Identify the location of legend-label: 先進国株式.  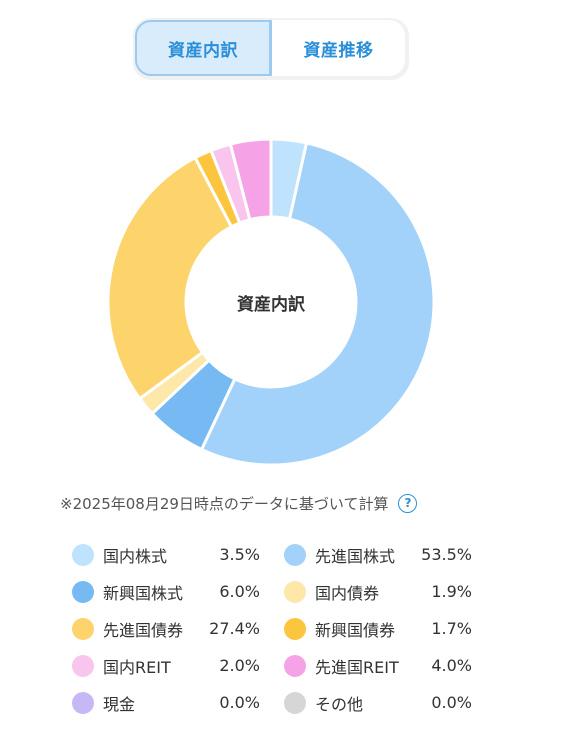
(355, 556).